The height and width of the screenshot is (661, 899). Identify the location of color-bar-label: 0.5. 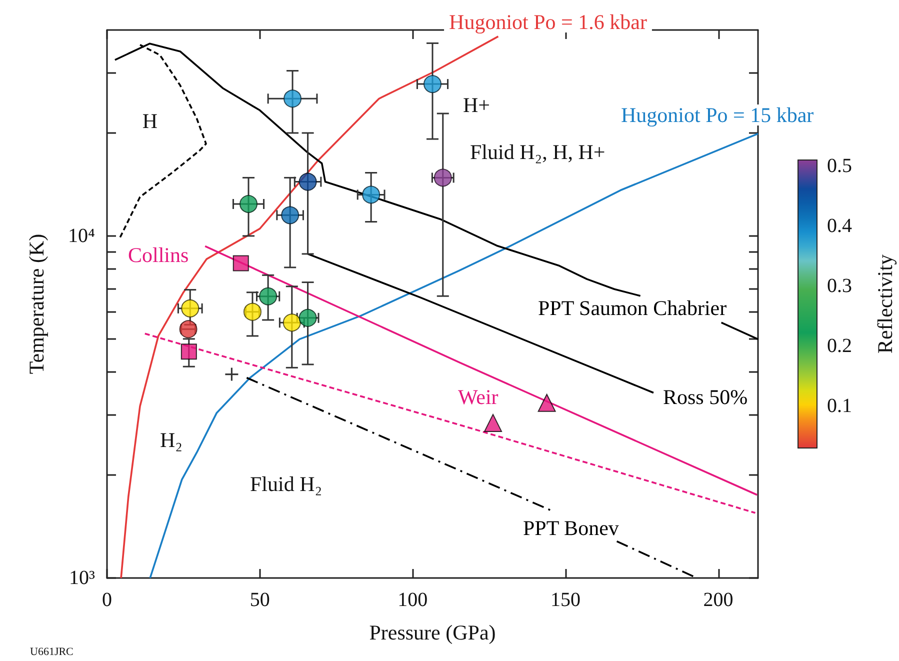
(839, 166).